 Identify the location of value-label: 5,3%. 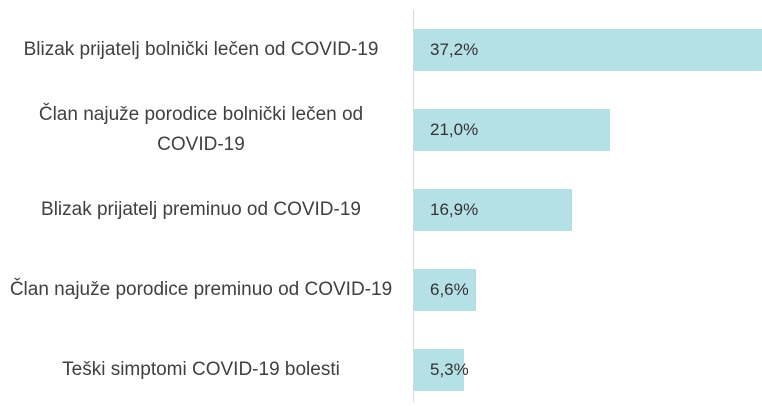
(449, 369).